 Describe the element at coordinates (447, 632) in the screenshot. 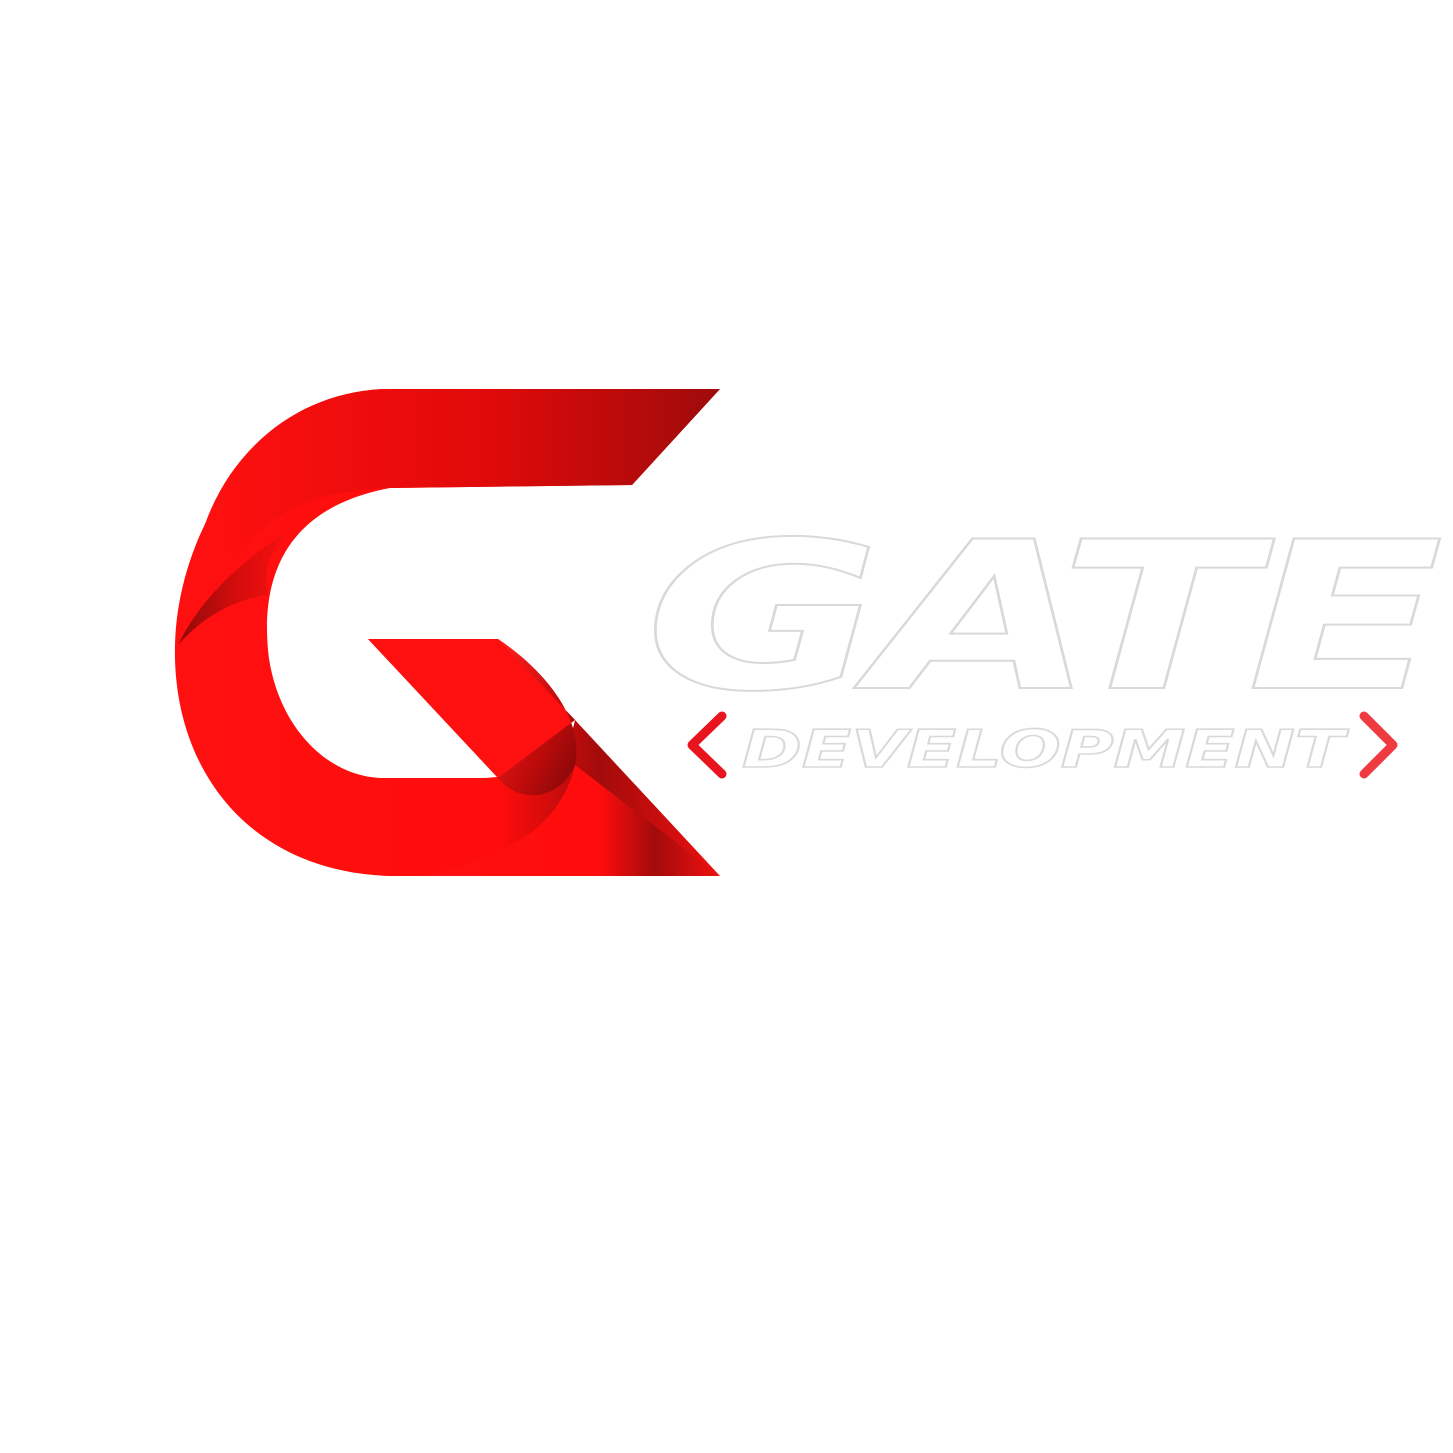

I see `g-mark-icon` at that location.